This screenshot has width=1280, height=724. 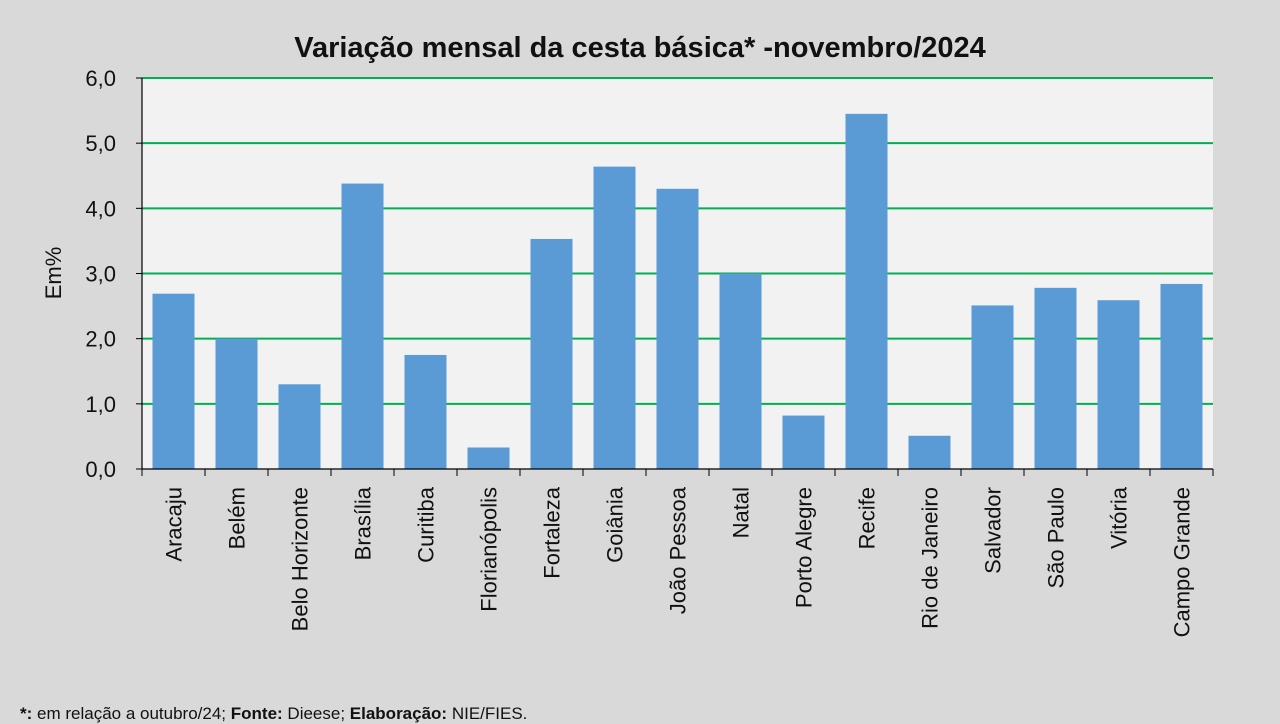 I want to click on x-category-label: Rio de Janeiro, so click(x=930, y=558).